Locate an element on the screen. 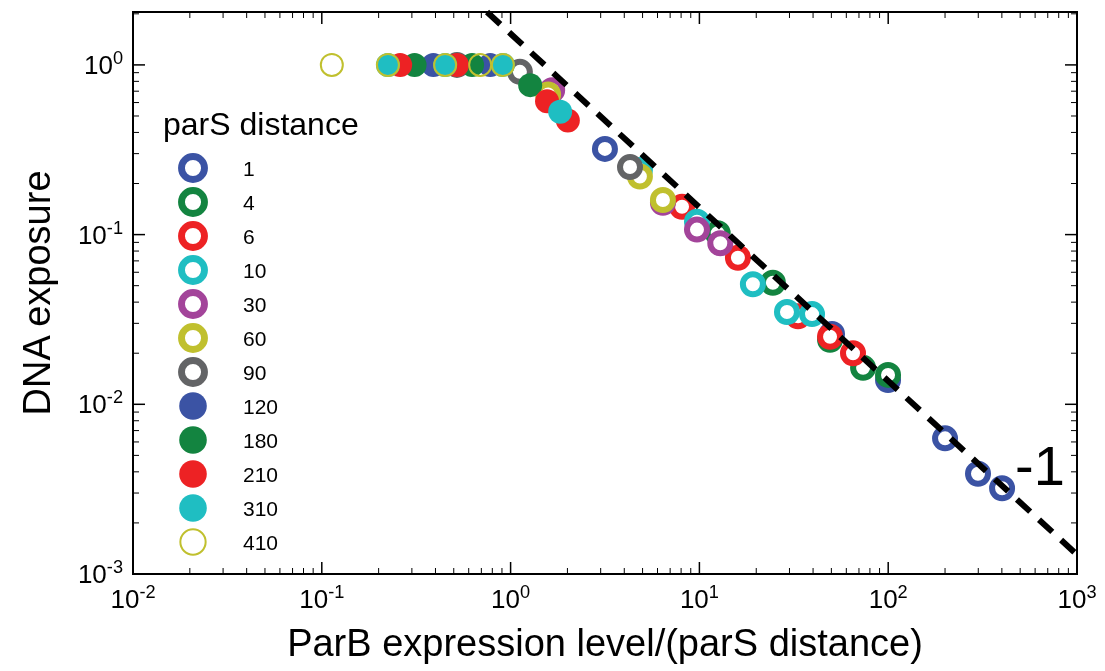  x-tick-label: 10$^{2}$ is located at coordinates (888, 598).